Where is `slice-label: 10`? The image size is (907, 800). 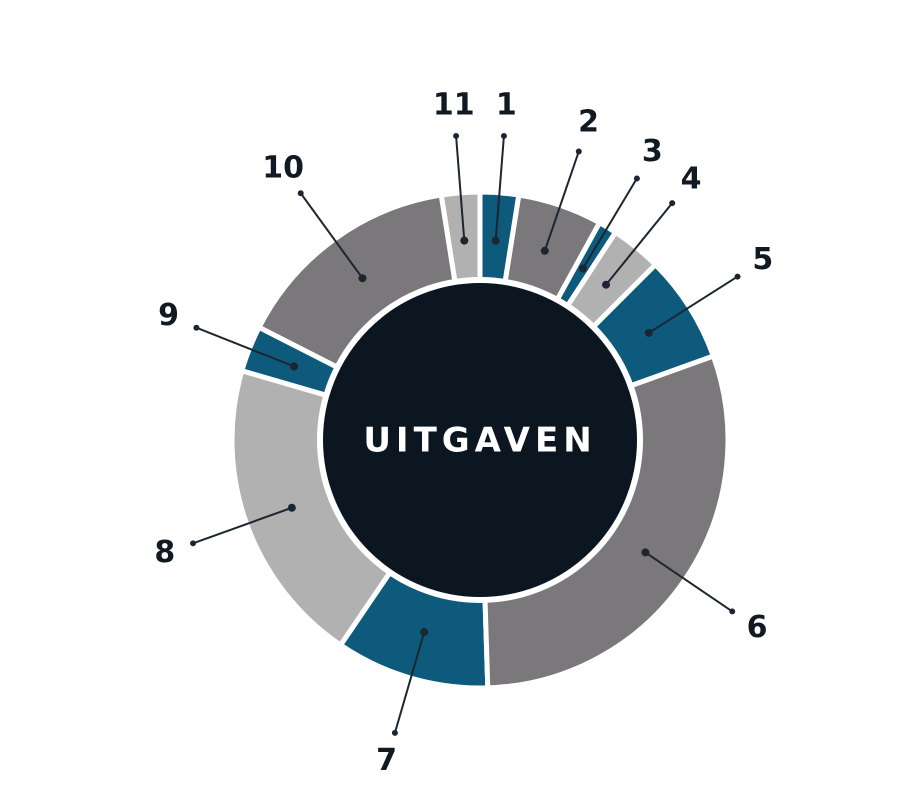 slice-label: 10 is located at coordinates (283, 167).